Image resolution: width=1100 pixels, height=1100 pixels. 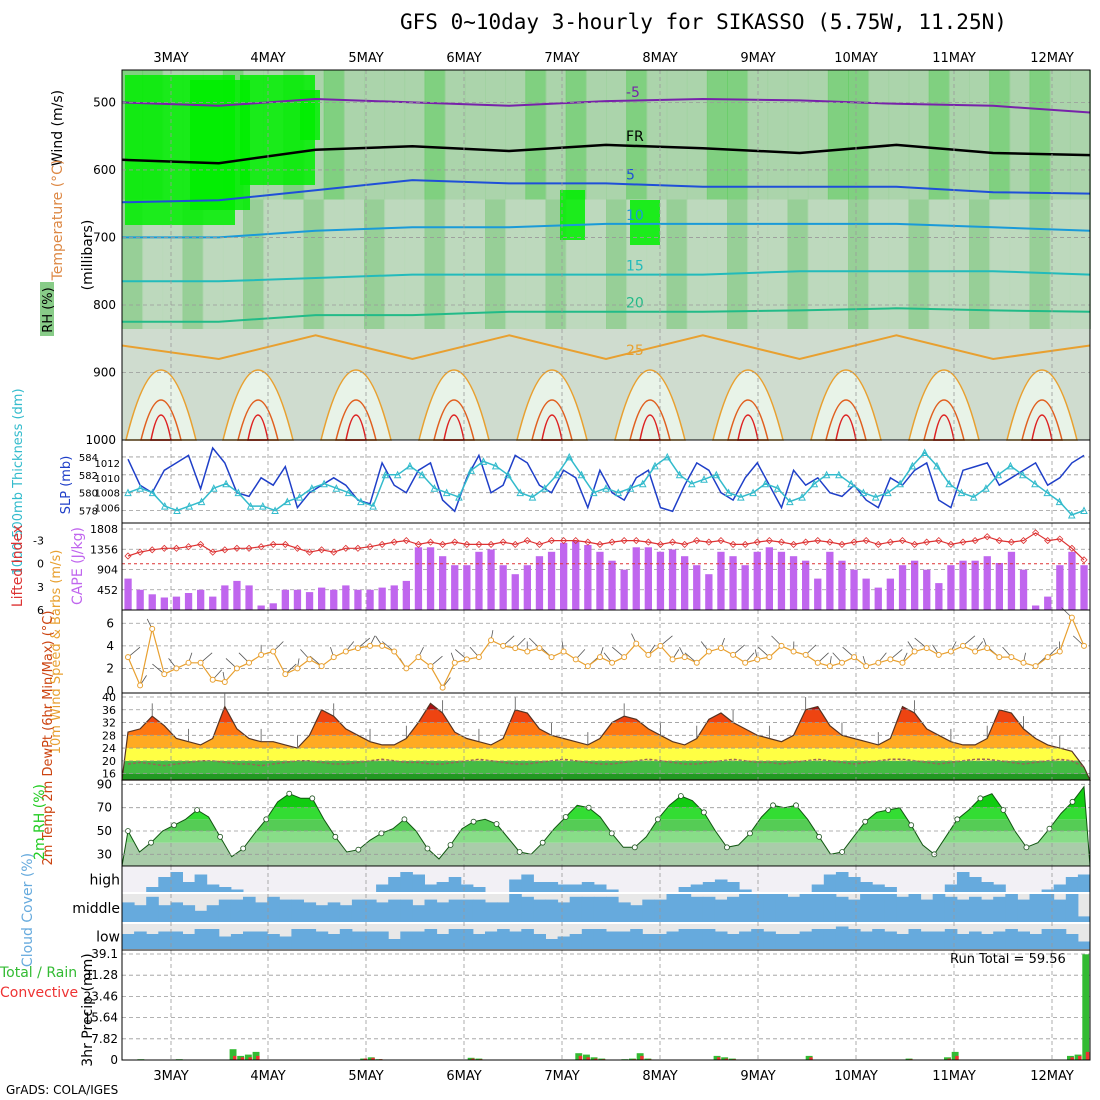 I want to click on rh-high-cell, so click(x=572, y=215).